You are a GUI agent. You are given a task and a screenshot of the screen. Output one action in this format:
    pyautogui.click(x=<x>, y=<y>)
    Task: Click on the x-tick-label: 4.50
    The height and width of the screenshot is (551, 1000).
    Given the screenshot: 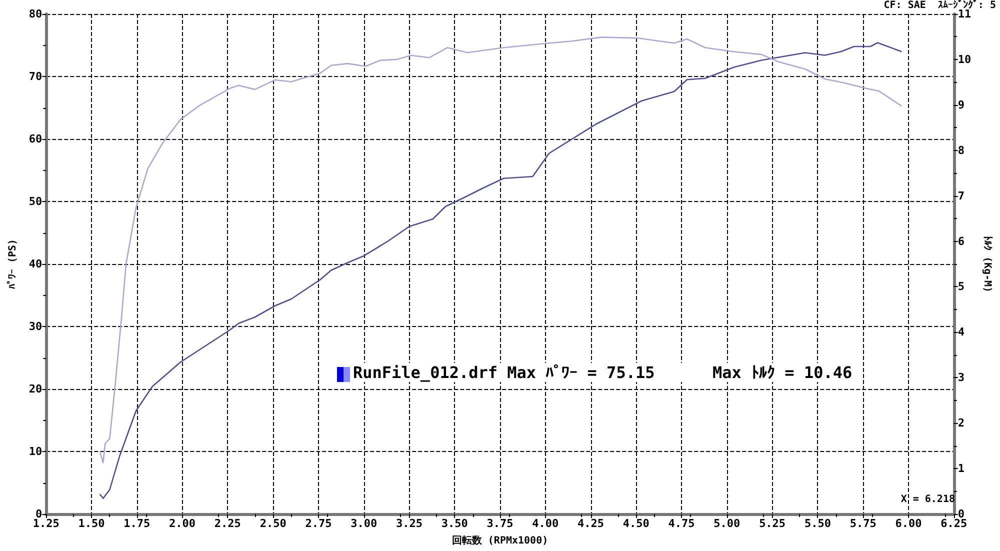 What is the action you would take?
    pyautogui.click(x=636, y=523)
    